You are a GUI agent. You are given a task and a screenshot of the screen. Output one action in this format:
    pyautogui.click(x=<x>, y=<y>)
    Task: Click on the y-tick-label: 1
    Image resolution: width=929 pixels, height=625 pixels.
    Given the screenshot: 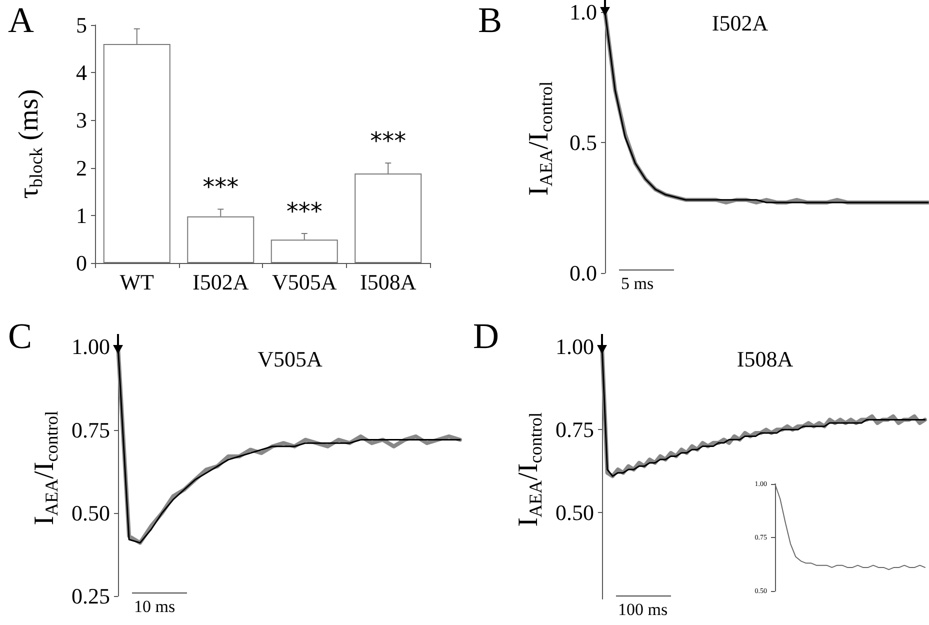 What is the action you would take?
    pyautogui.click(x=81, y=215)
    